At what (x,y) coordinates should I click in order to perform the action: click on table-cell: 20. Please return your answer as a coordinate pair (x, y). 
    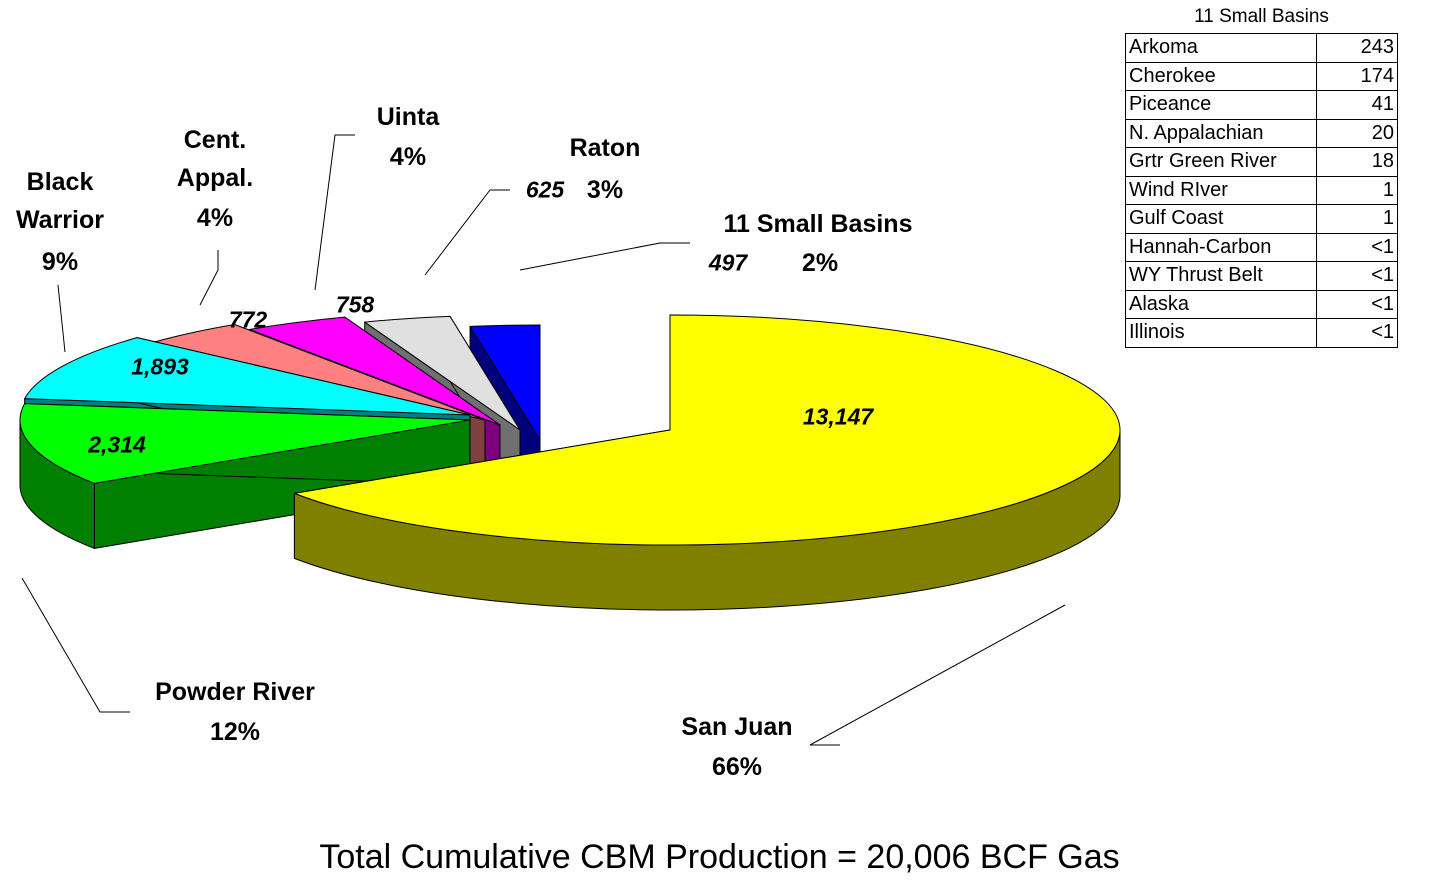
    Looking at the image, I should click on (1357, 133).